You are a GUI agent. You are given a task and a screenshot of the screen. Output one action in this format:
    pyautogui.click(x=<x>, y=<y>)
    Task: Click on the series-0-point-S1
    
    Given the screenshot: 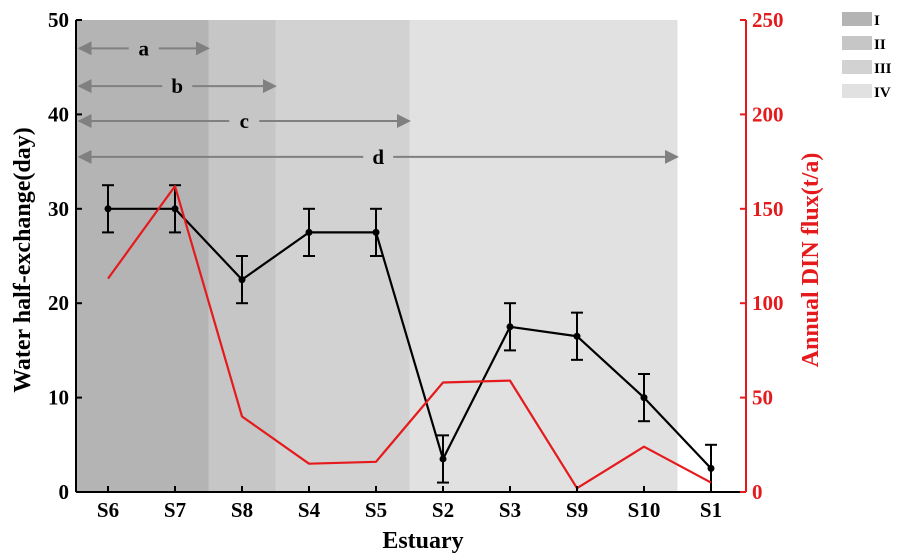 What is the action you would take?
    pyautogui.click(x=711, y=468)
    